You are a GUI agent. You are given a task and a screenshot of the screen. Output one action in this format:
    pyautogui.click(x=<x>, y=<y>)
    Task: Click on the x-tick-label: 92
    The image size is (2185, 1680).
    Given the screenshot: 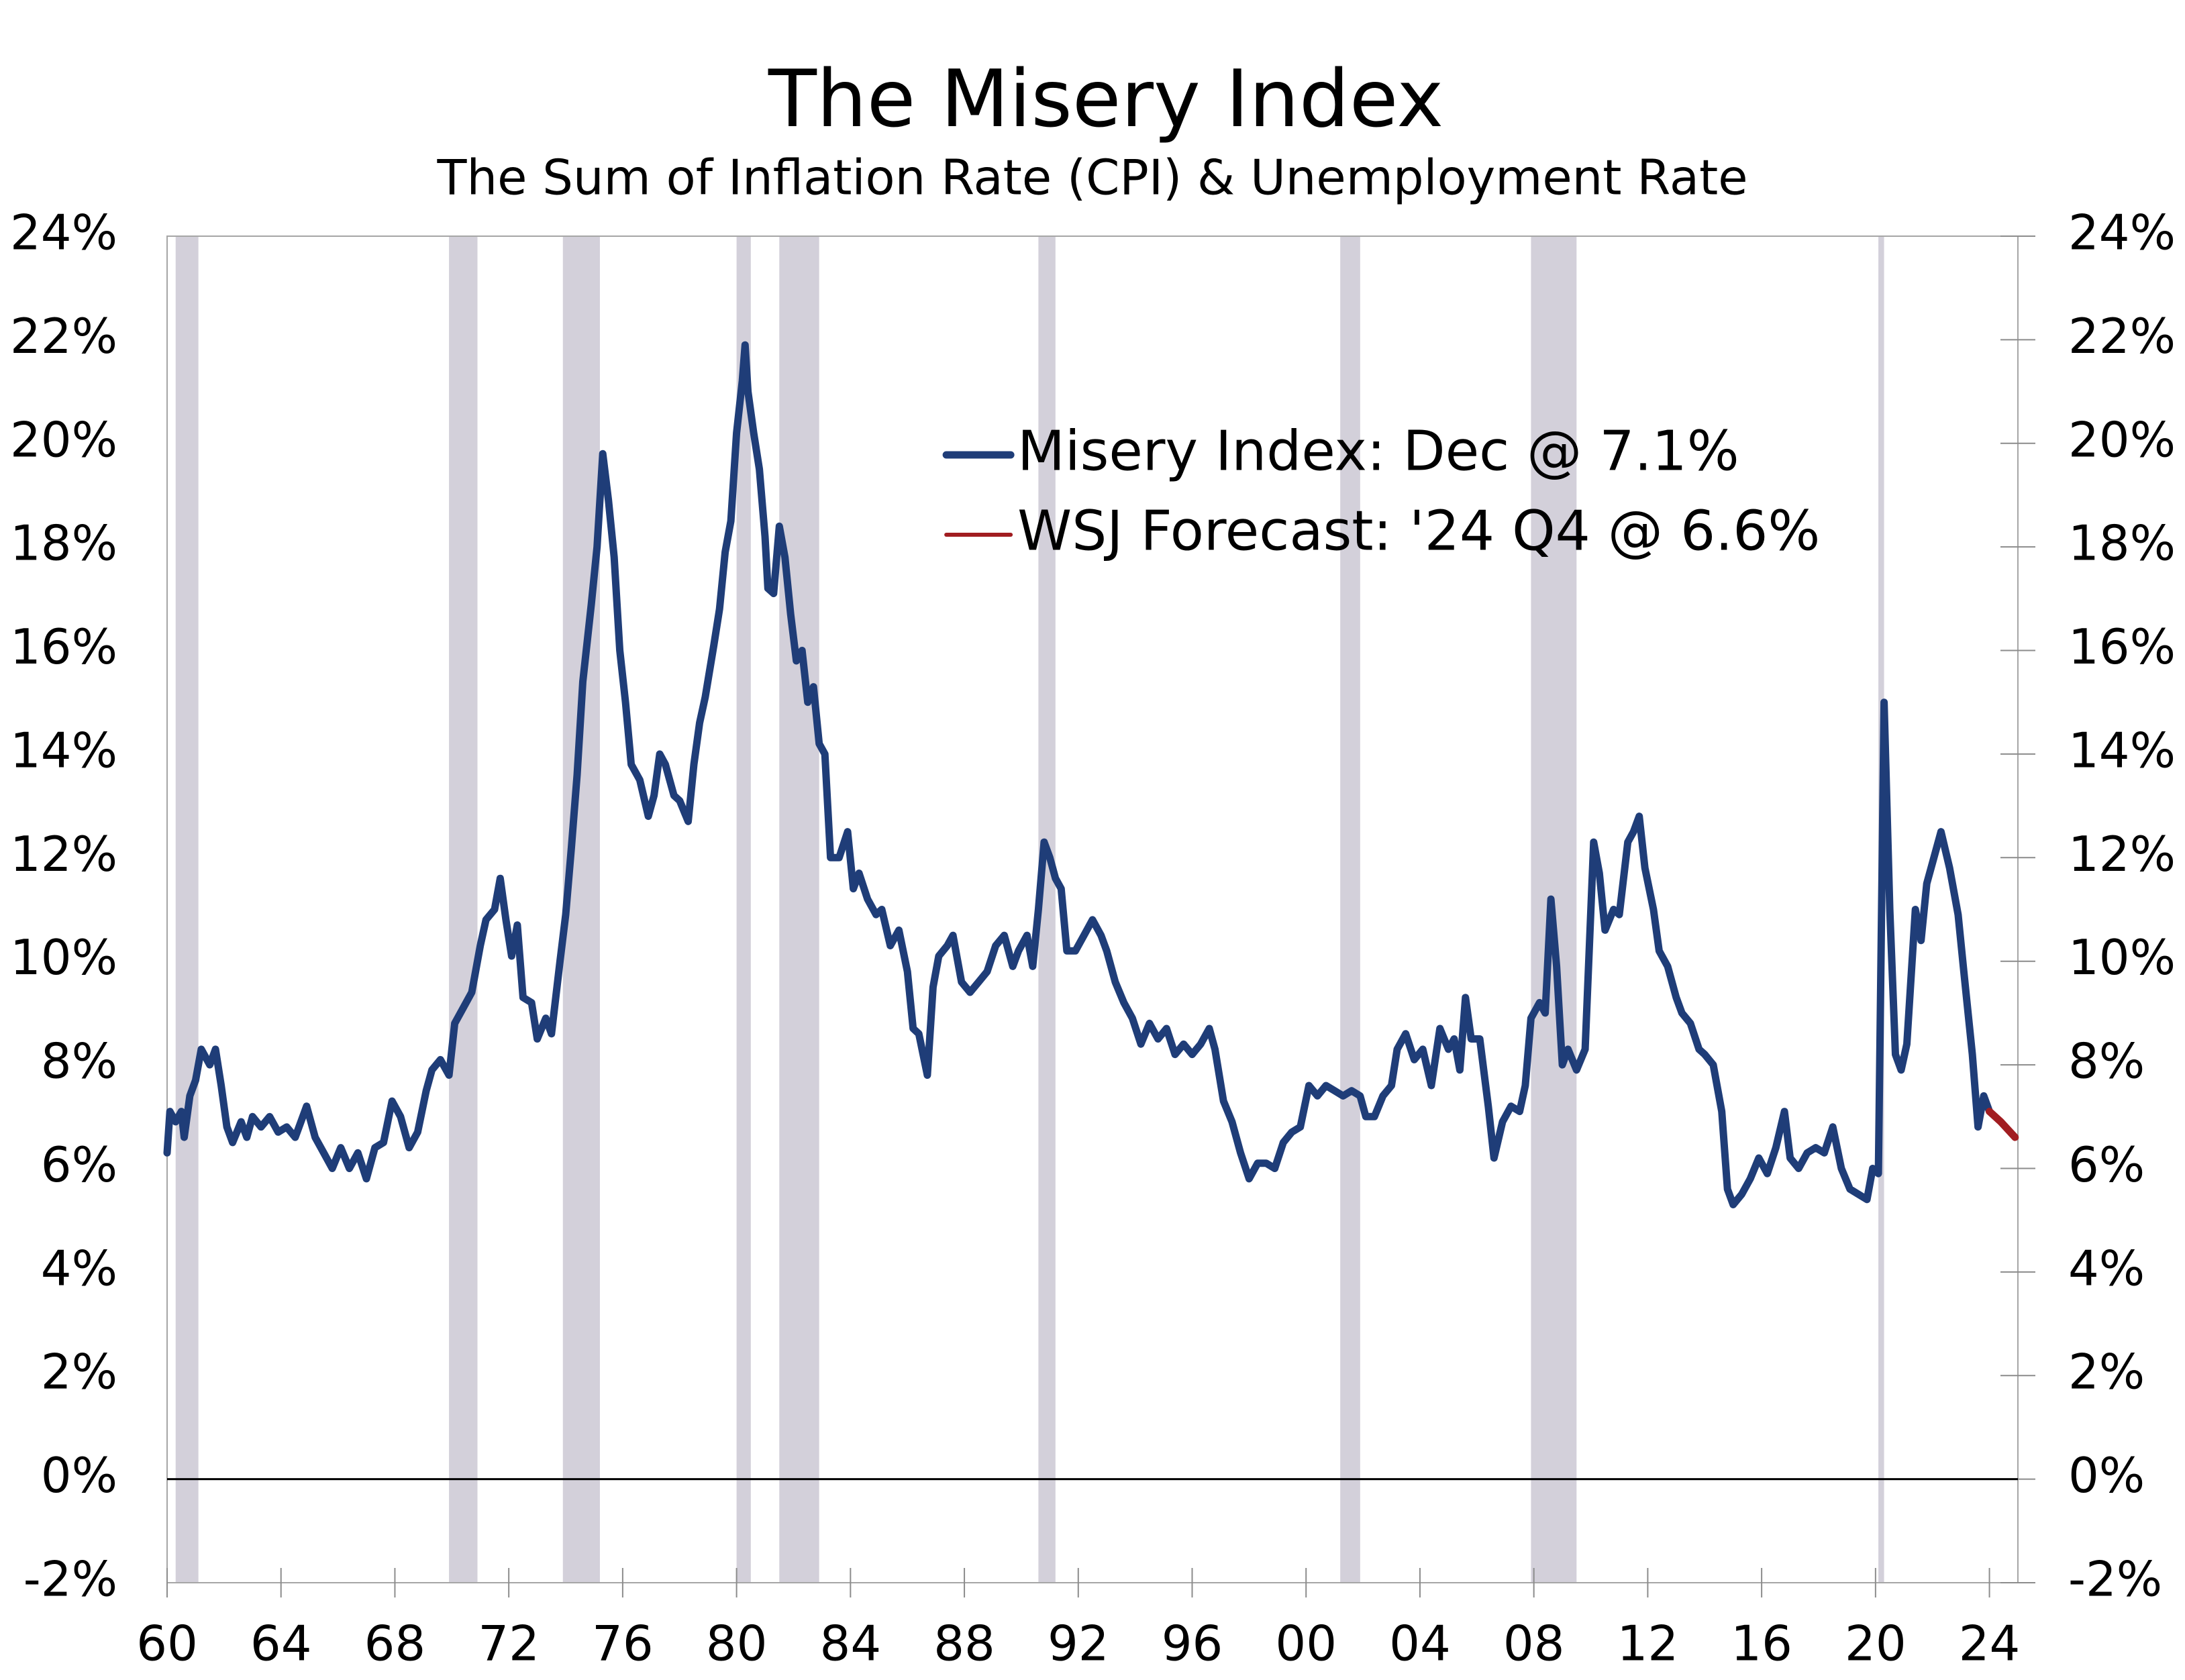 What is the action you would take?
    pyautogui.click(x=1078, y=1644)
    